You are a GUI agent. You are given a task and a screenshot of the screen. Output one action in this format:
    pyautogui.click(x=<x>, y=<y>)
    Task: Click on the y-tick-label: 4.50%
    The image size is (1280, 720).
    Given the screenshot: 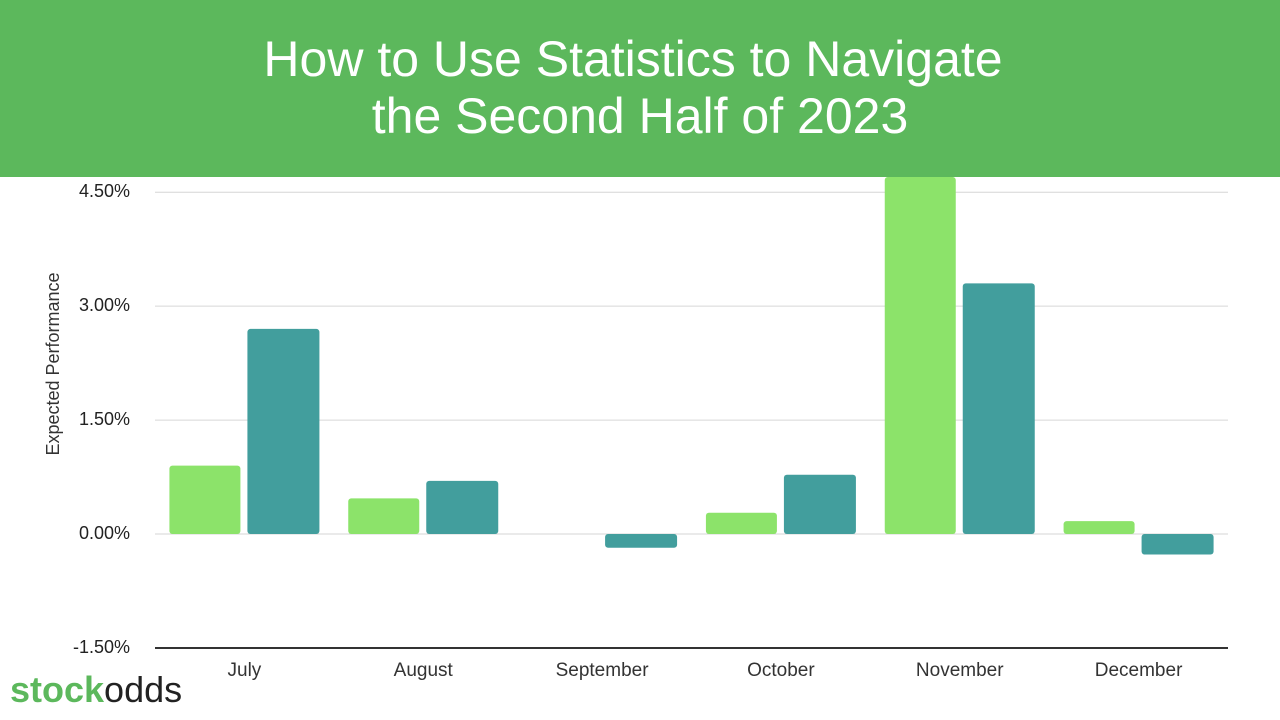 What is the action you would take?
    pyautogui.click(x=104, y=191)
    